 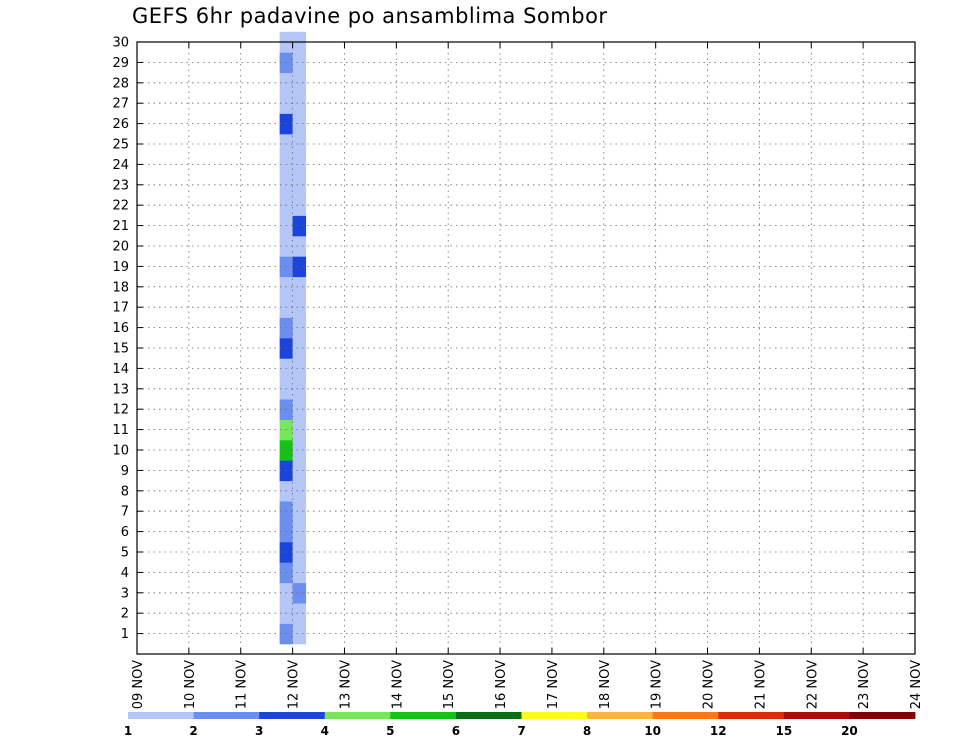 What do you see at coordinates (120, 287) in the screenshot?
I see `y-tick-label: 18` at bounding box center [120, 287].